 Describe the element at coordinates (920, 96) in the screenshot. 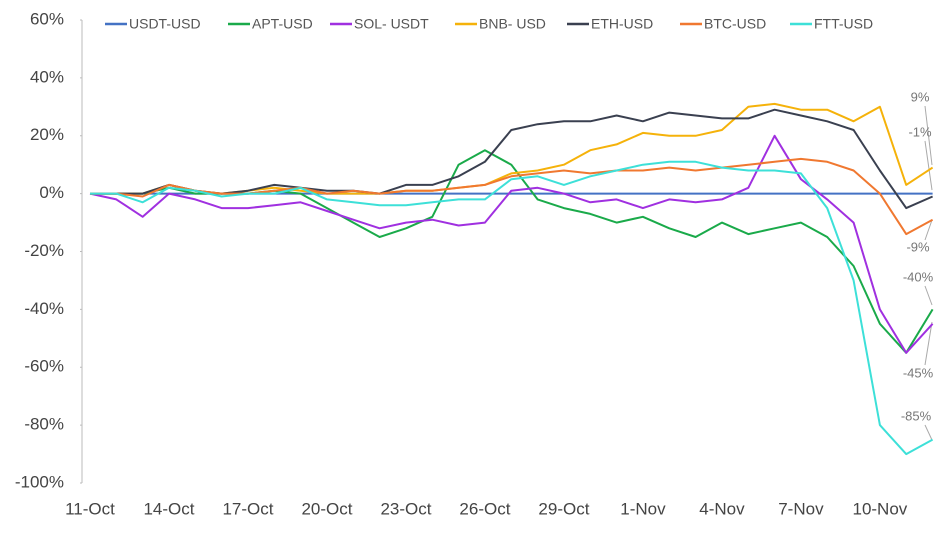

I see `annotation: 9%` at that location.